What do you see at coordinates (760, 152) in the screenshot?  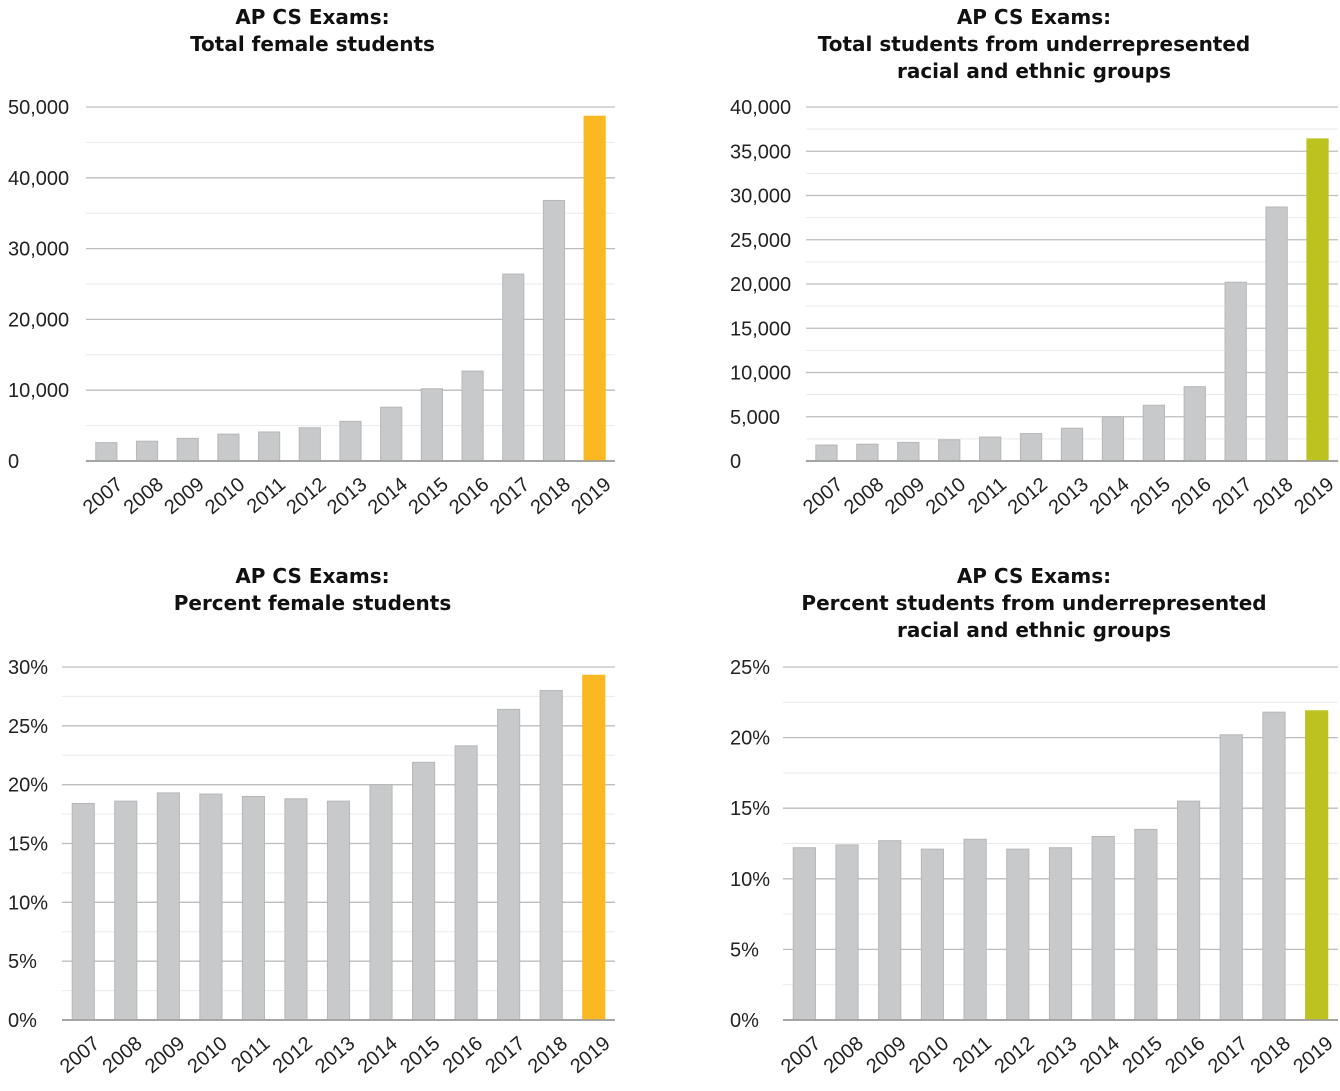 I see `y-tick-label: 35,000` at bounding box center [760, 152].